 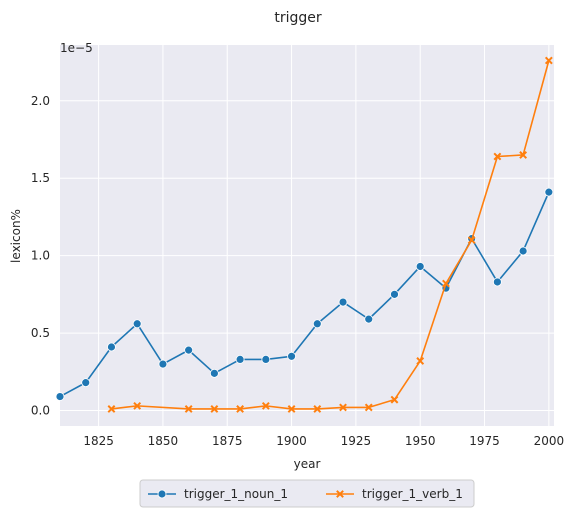 I want to click on x-tick-labels: 1825 1850 1875 1900 1925 1950 1975 2000, so click(x=323, y=441).